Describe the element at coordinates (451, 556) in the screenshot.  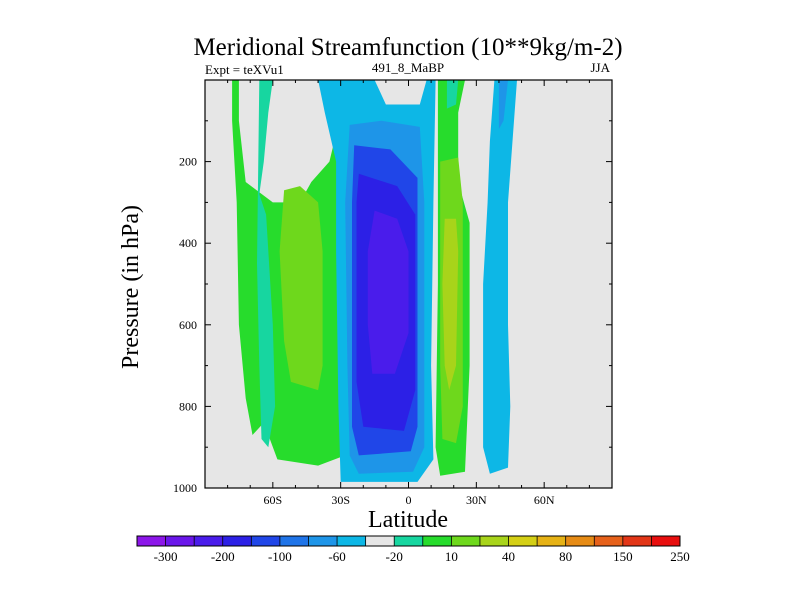
I see `colorbar-label: 10` at that location.